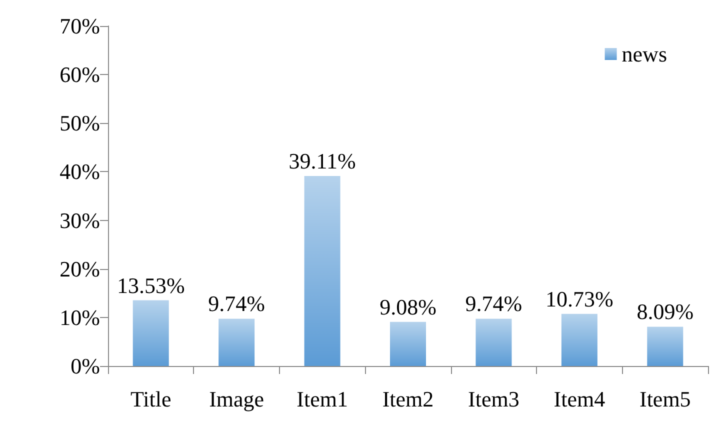  What do you see at coordinates (322, 161) in the screenshot?
I see `data-label: 39.11%` at bounding box center [322, 161].